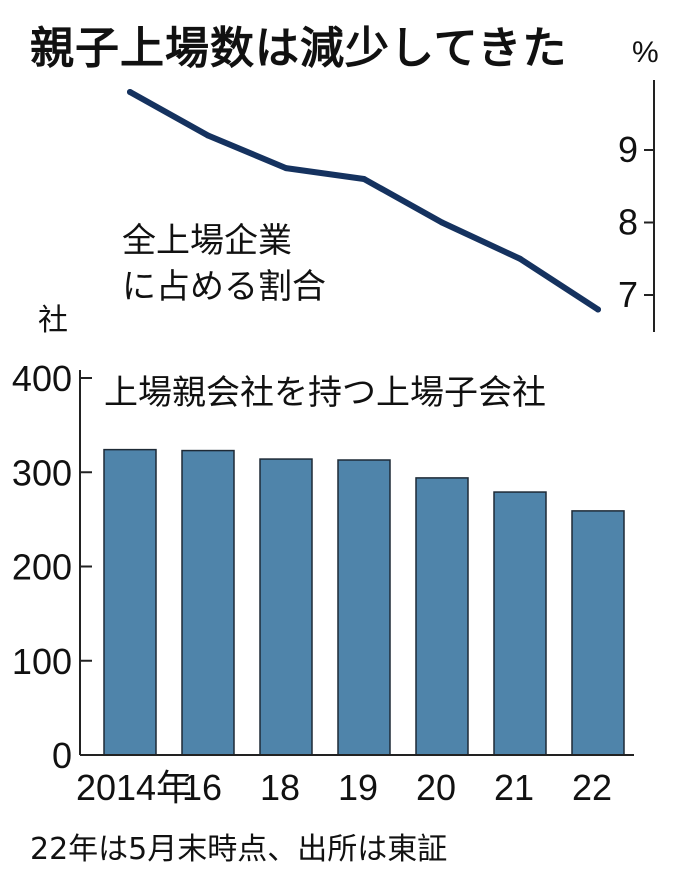 The width and height of the screenshot is (696, 882). I want to click on bar-chart-title: 上場親会社を持つ上場子会社, so click(325, 393).